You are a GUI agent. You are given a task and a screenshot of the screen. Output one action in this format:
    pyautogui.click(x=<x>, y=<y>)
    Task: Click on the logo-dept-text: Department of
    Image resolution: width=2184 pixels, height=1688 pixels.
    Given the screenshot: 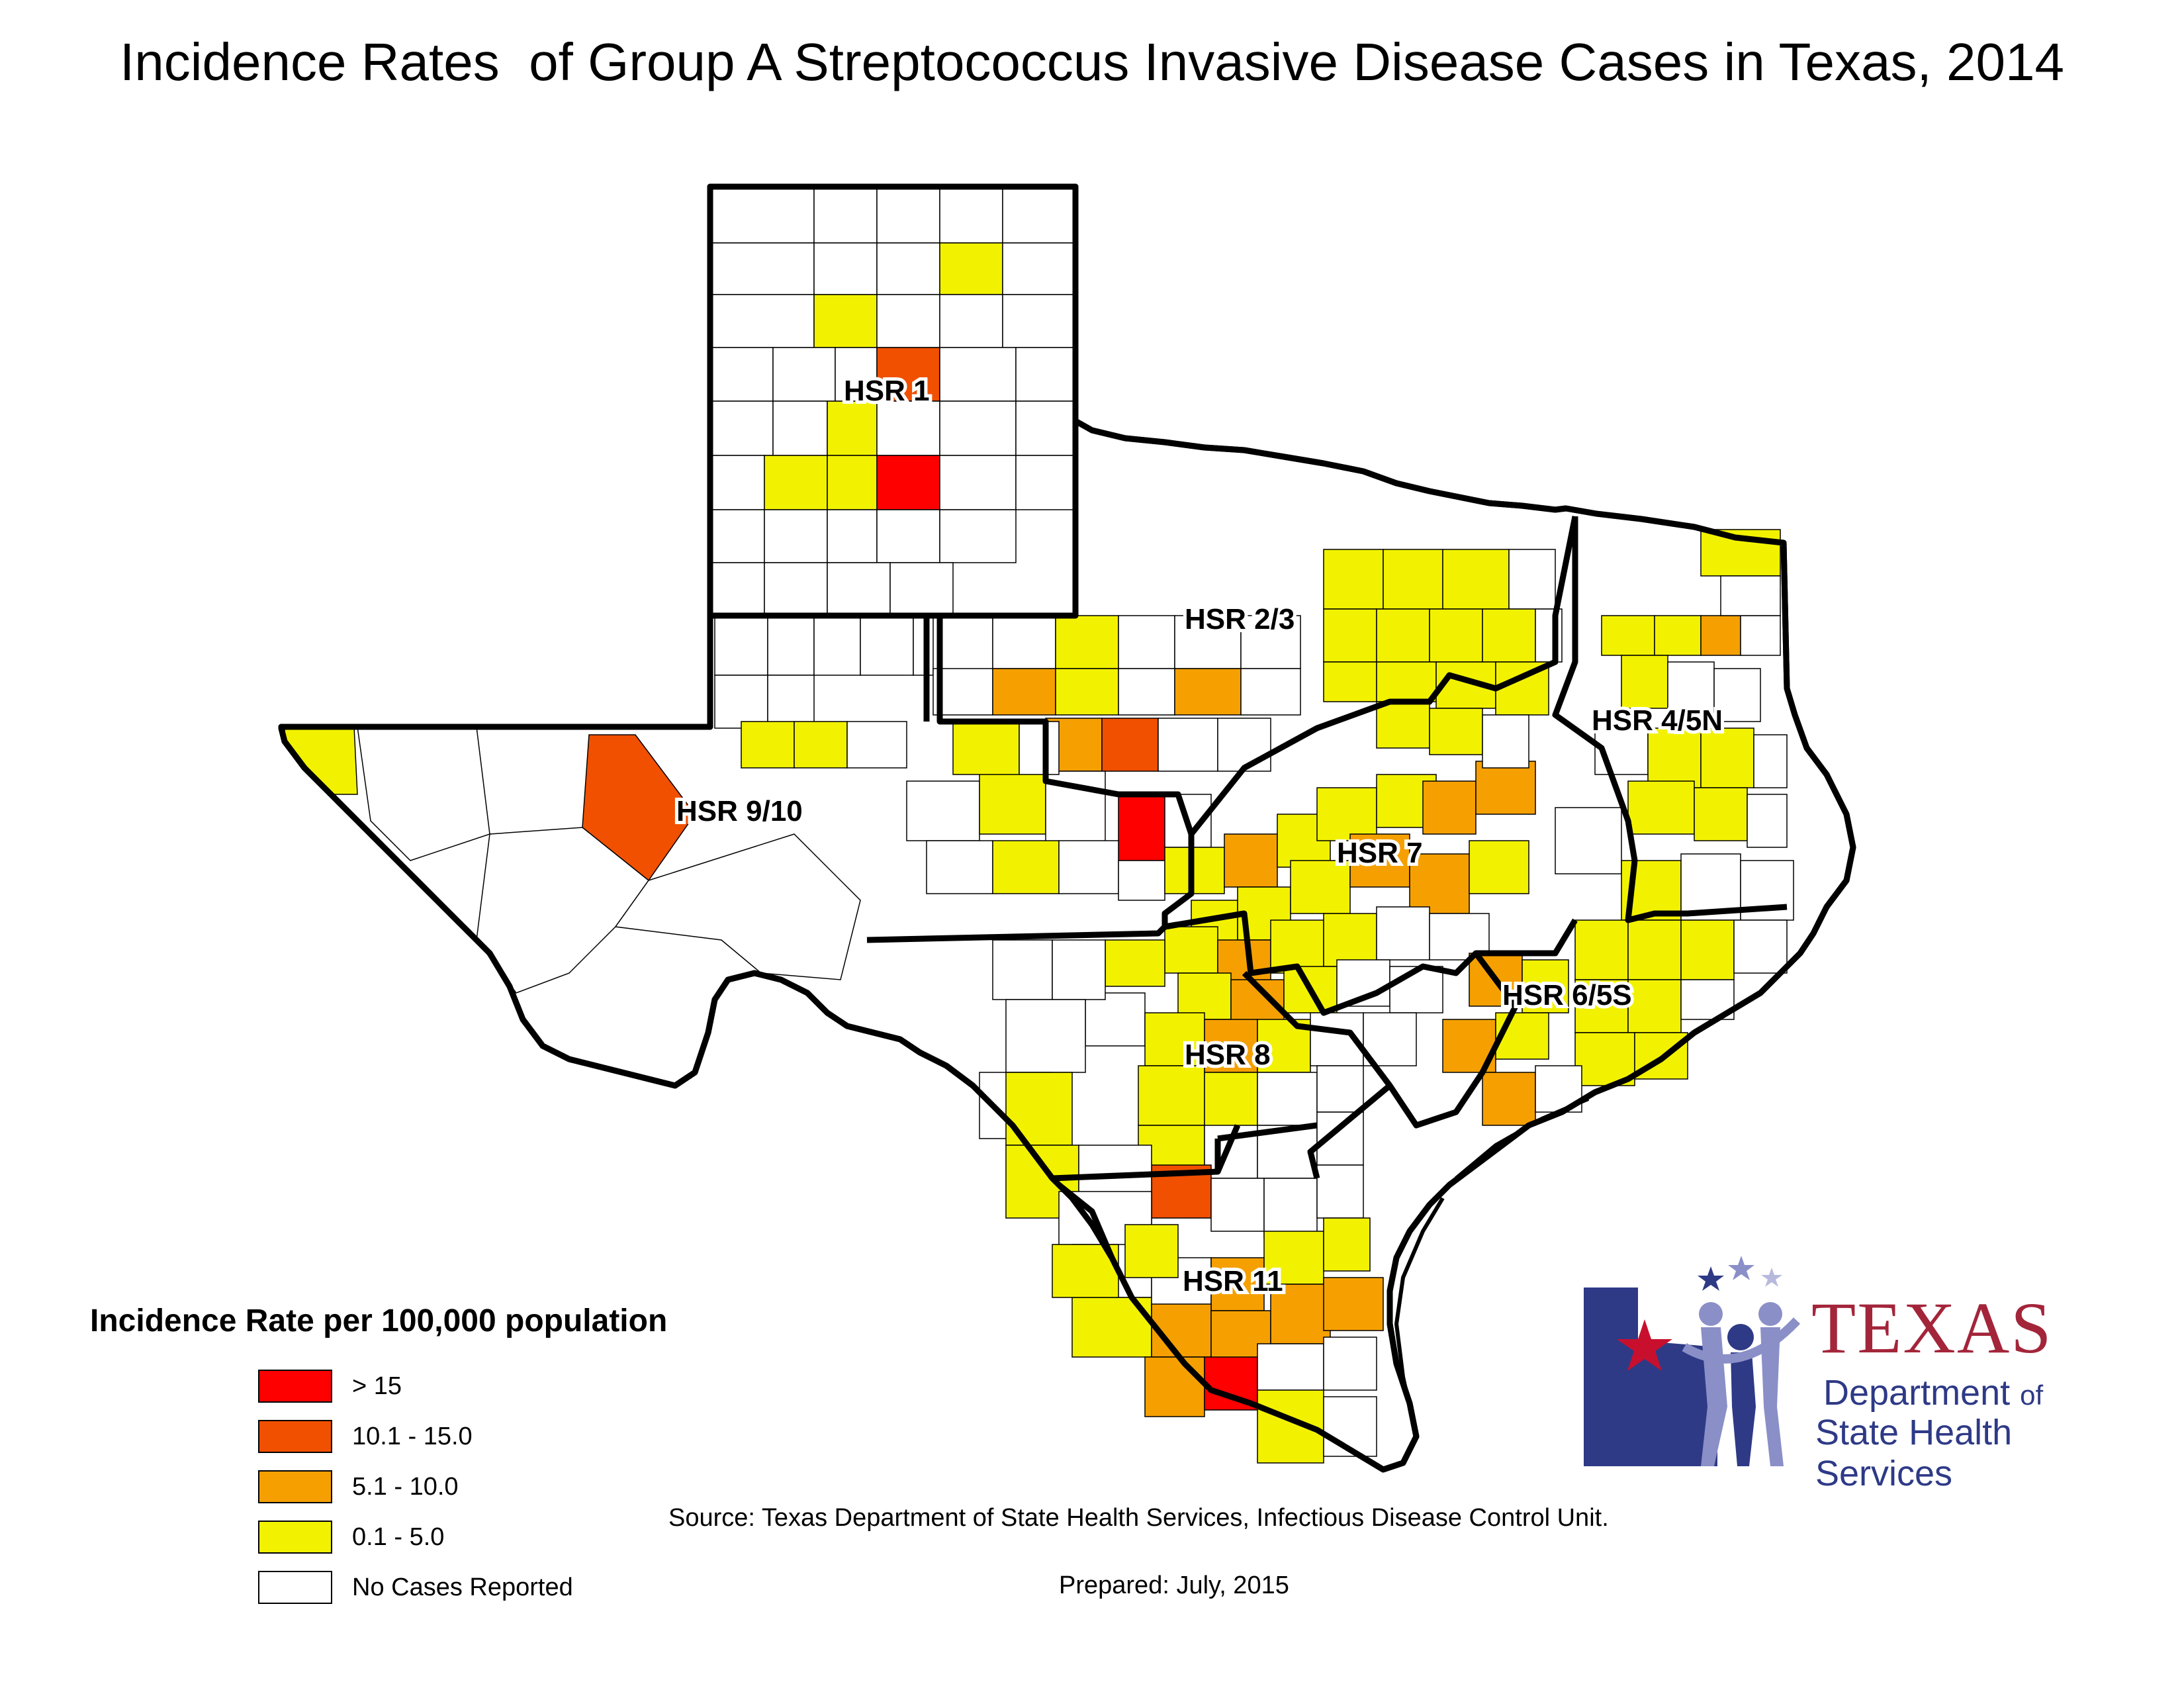 What is the action you would take?
    pyautogui.click(x=1934, y=1393)
    